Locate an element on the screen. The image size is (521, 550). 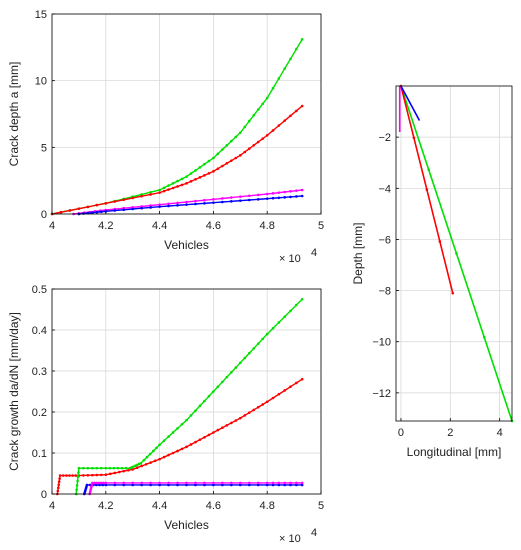
x-tick-label: 4 is located at coordinates (500, 433).